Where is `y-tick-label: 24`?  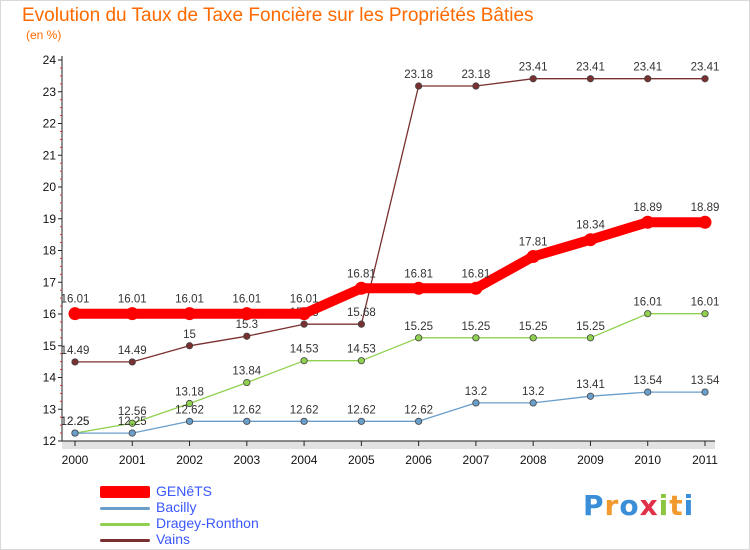 y-tick-label: 24 is located at coordinates (50, 60).